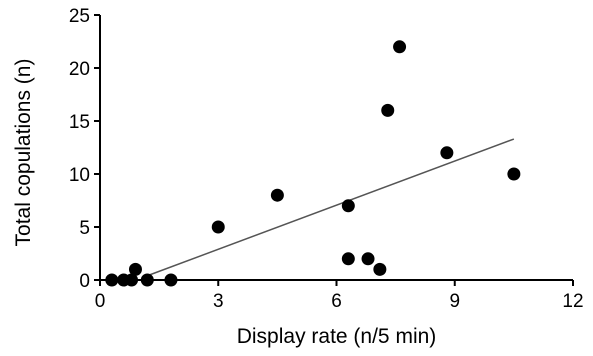 Image resolution: width=593 pixels, height=356 pixels. I want to click on y-tick-label: 5, so click(84, 228).